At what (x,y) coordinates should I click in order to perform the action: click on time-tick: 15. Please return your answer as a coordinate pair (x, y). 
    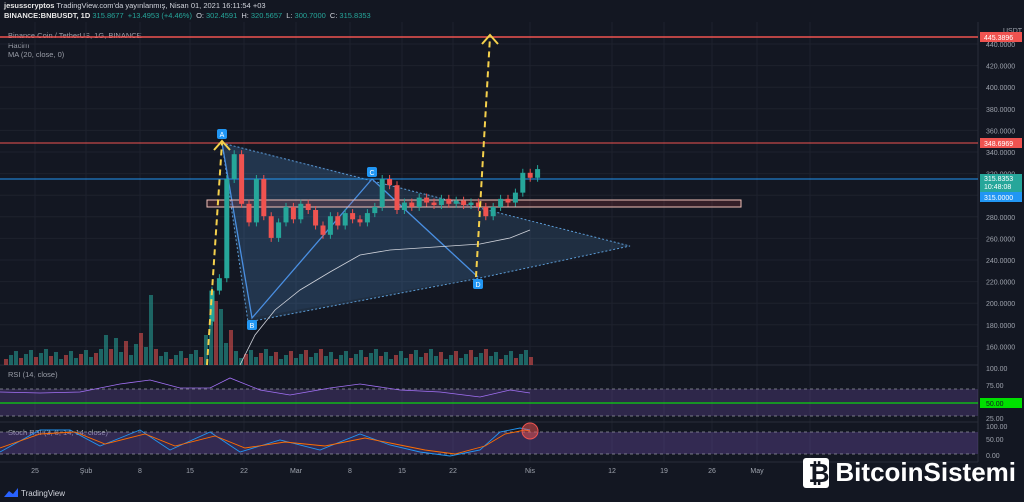
    Looking at the image, I should click on (190, 471).